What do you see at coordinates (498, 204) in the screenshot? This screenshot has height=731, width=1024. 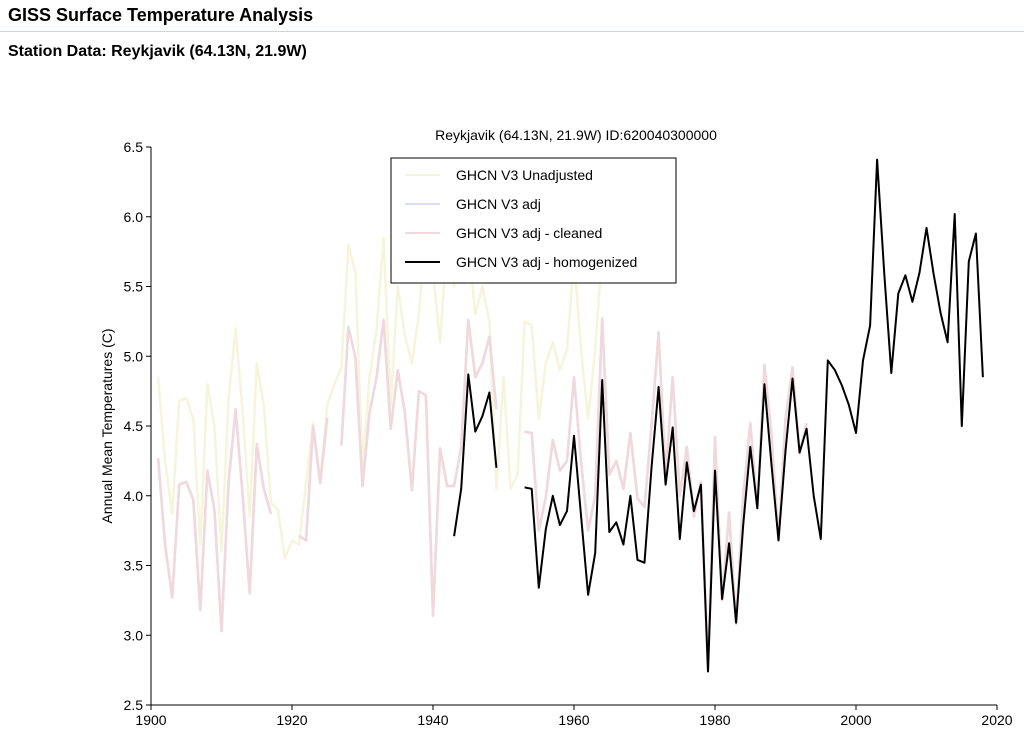 I see `legend-label: GHCN V3 adj` at bounding box center [498, 204].